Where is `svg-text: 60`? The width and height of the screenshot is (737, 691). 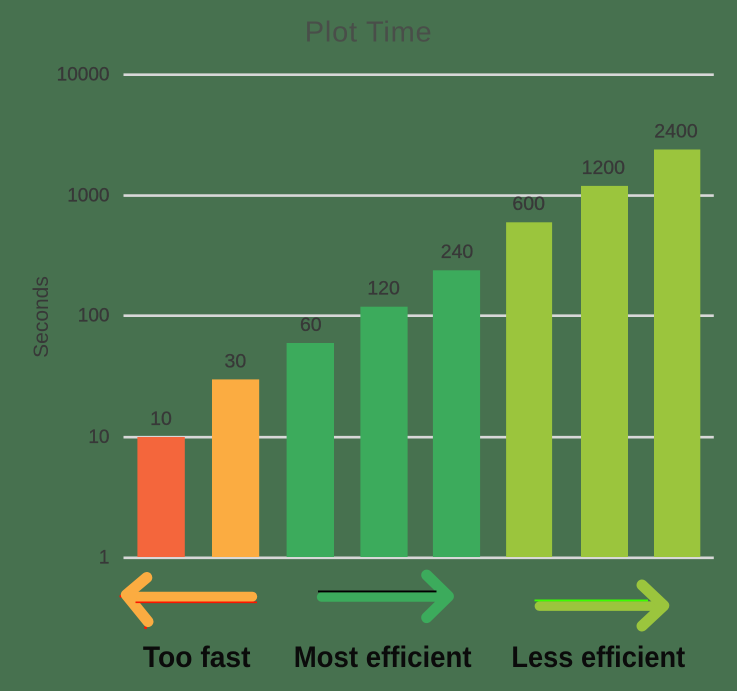 svg-text: 60 is located at coordinates (311, 325).